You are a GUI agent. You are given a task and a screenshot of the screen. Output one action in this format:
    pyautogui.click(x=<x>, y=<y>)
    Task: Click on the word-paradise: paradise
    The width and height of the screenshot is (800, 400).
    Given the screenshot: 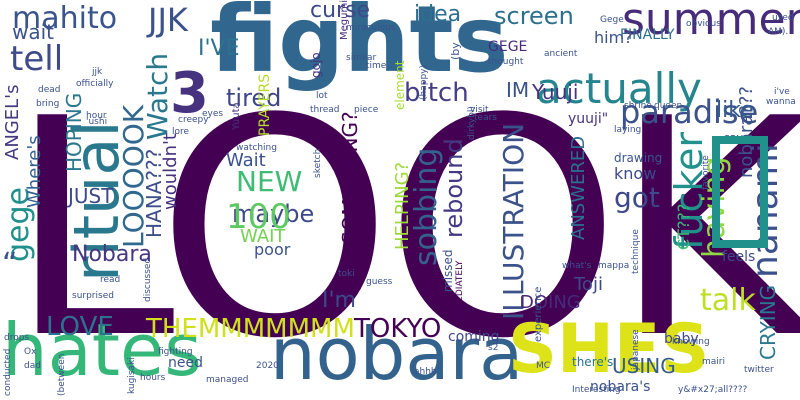 What is the action you would take?
    pyautogui.click(x=689, y=112)
    